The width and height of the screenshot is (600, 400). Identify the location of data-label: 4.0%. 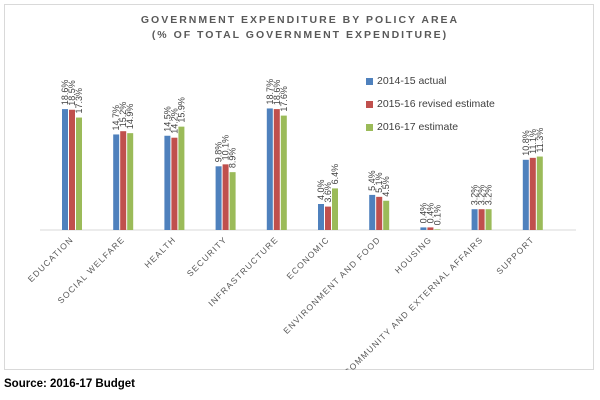
(321, 189).